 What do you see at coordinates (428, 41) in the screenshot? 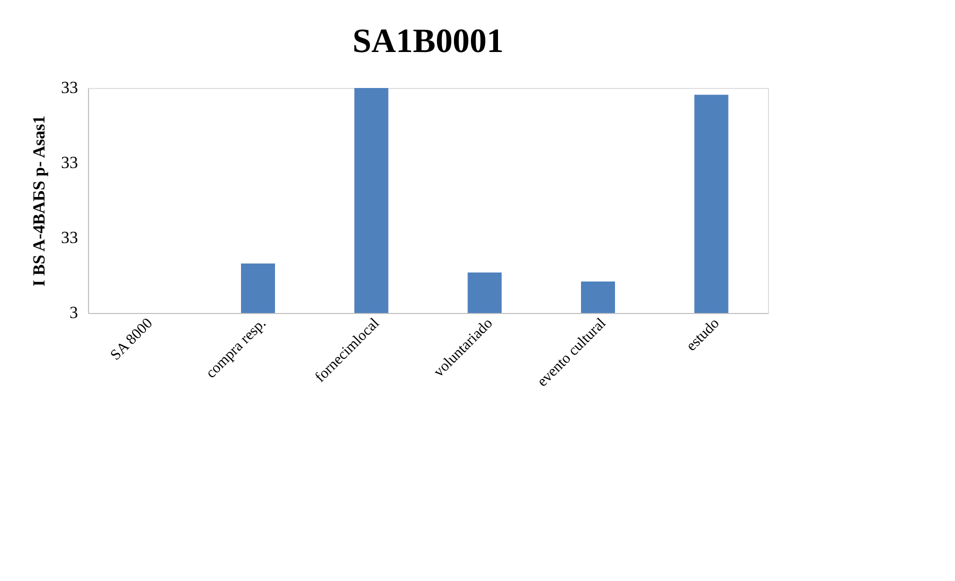
I see `chart-title: SA1B0001` at bounding box center [428, 41].